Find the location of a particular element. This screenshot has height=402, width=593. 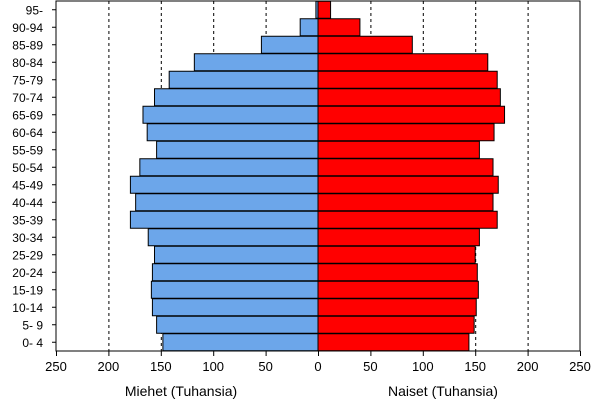

bar-women-95- is located at coordinates (324, 9).